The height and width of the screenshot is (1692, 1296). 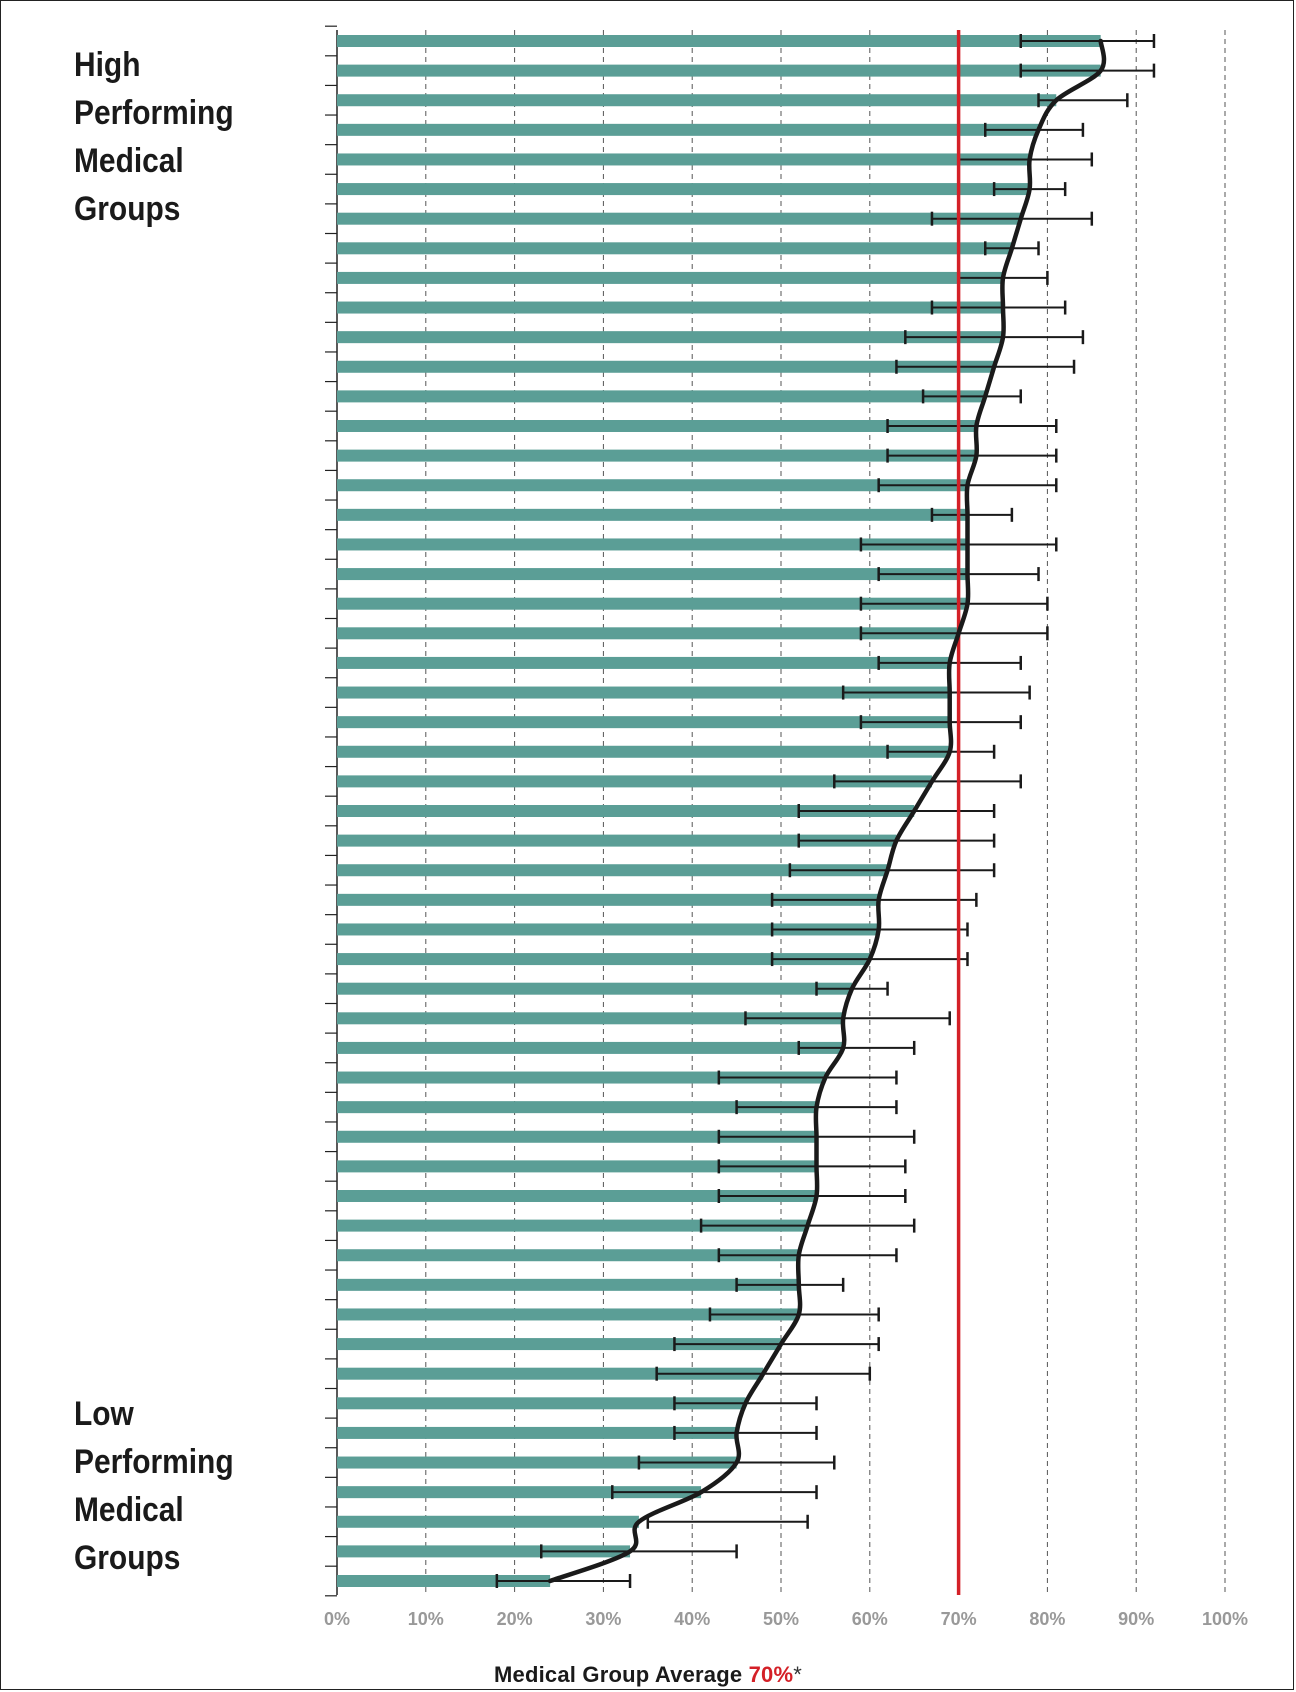 I want to click on high-label-line: Medical, so click(x=129, y=161).